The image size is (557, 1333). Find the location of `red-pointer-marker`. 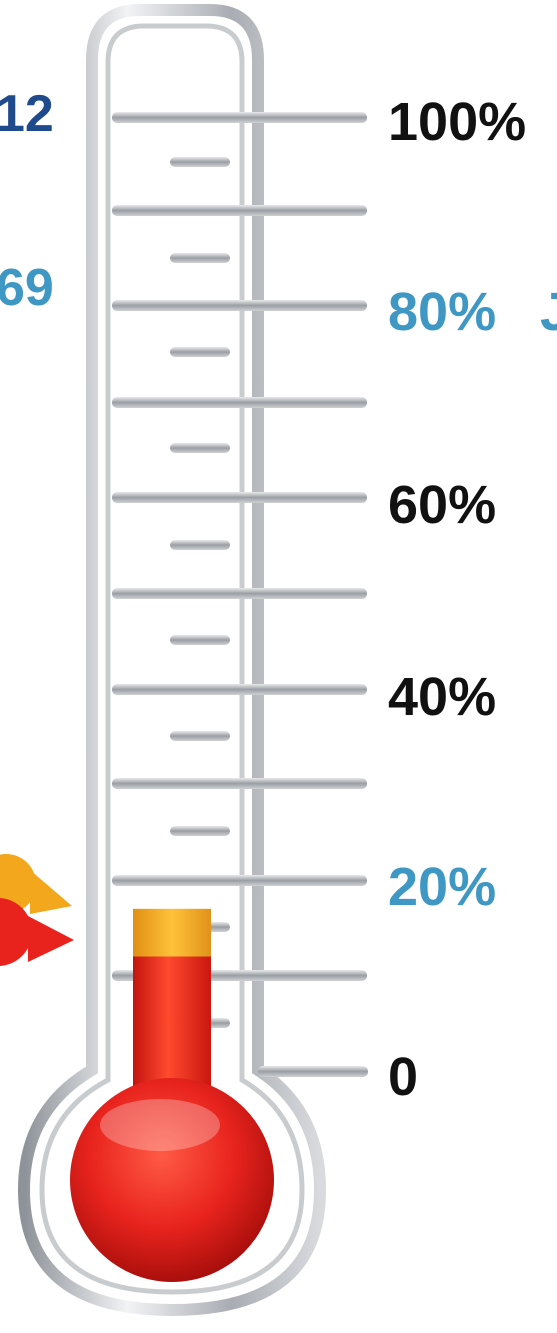

red-pointer-marker is located at coordinates (37, 932).